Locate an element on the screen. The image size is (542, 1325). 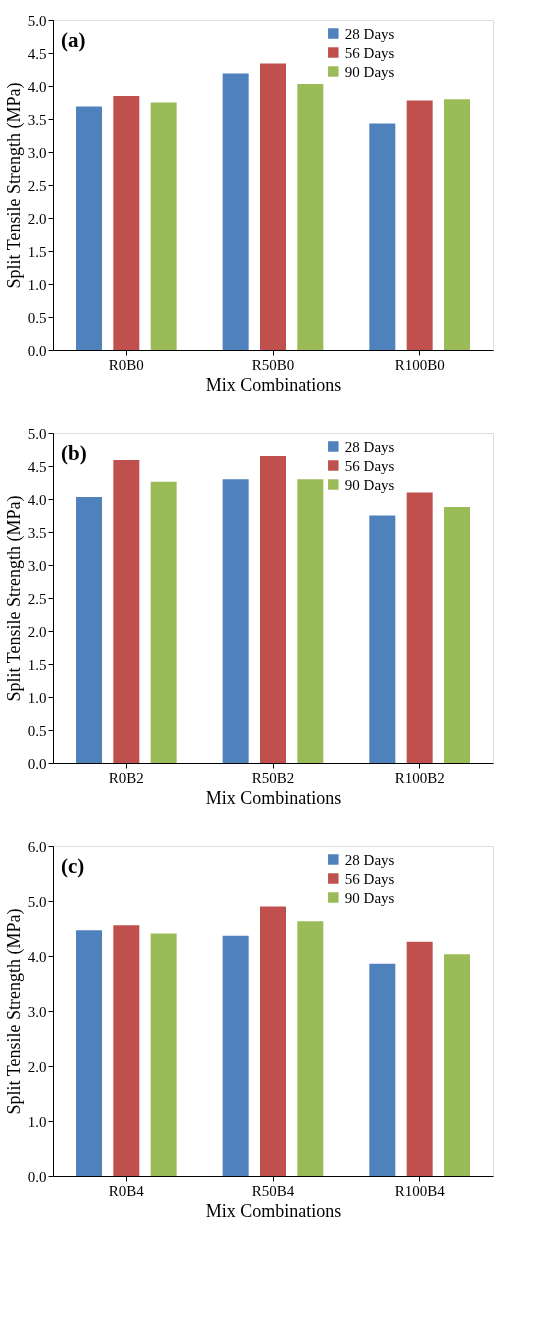
x-tick-label: R50B4 is located at coordinates (273, 1190).